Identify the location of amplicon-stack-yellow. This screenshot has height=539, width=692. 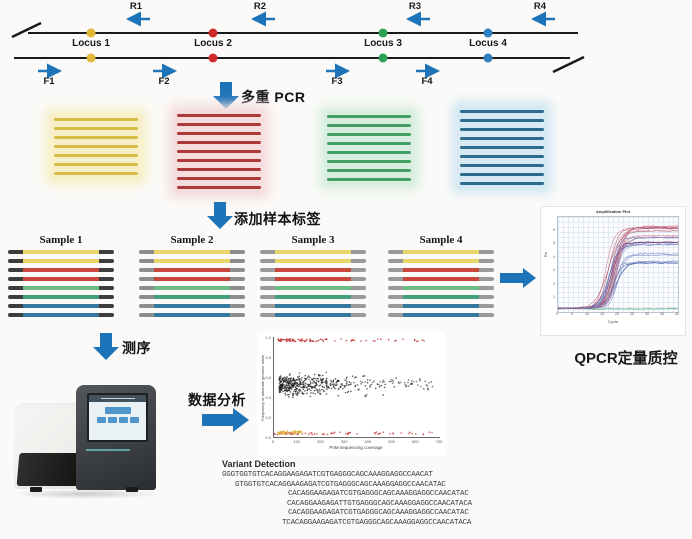
(96, 146).